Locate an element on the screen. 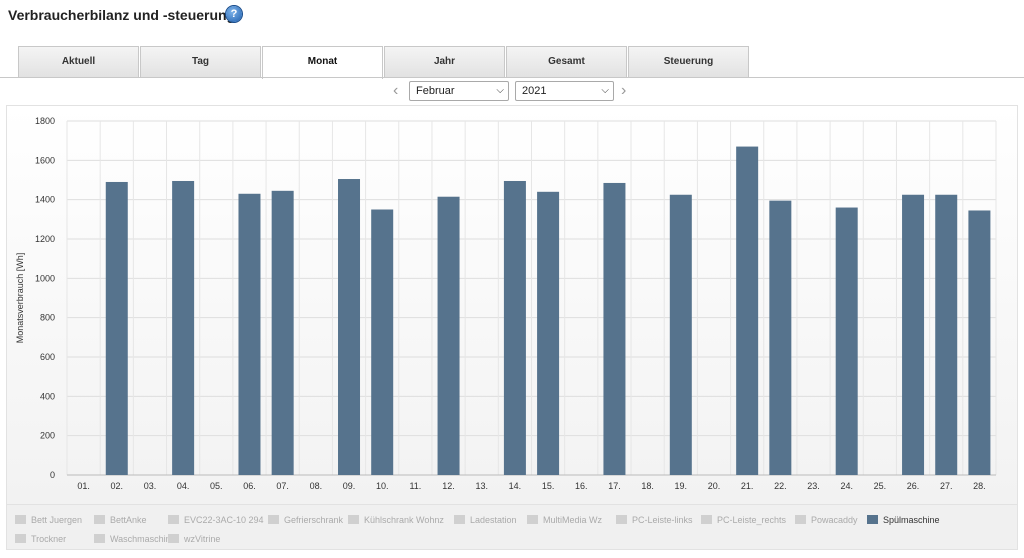 This screenshot has width=1024, height=558. legend-item: Bett Juergen is located at coordinates (48, 520).